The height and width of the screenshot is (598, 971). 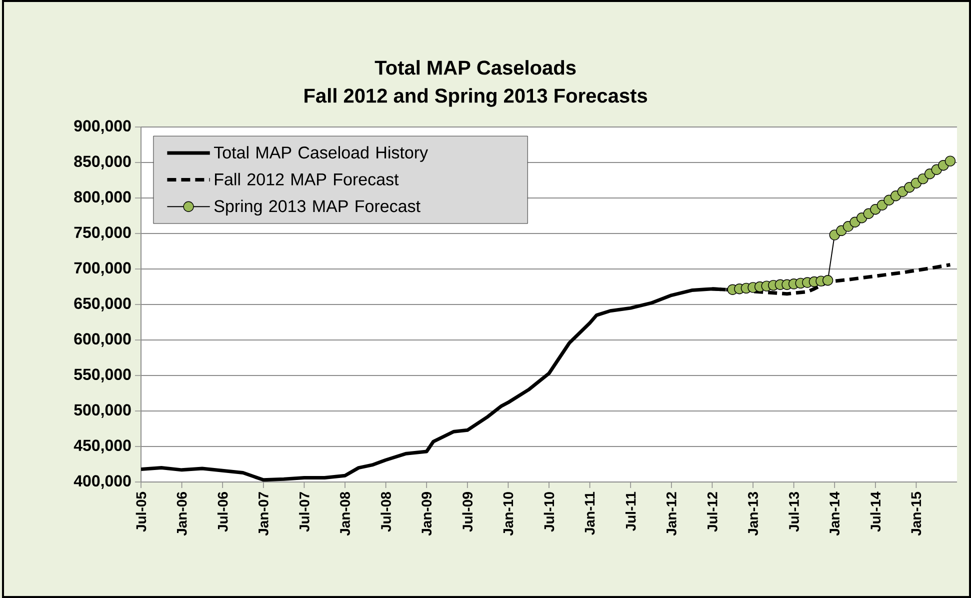 What do you see at coordinates (467, 512) in the screenshot?
I see `x-tick-label: Jul-09` at bounding box center [467, 512].